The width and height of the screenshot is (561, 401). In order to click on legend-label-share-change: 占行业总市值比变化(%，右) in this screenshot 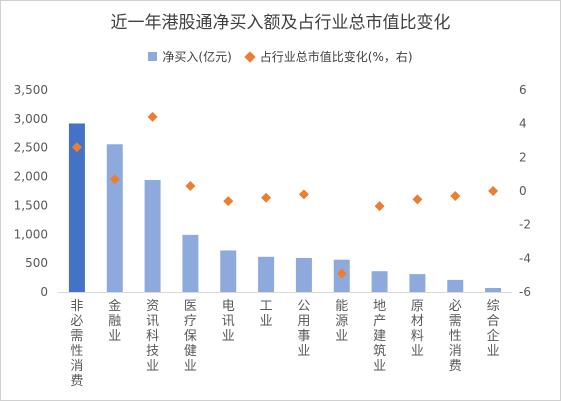, I will do `click(336, 57)`.